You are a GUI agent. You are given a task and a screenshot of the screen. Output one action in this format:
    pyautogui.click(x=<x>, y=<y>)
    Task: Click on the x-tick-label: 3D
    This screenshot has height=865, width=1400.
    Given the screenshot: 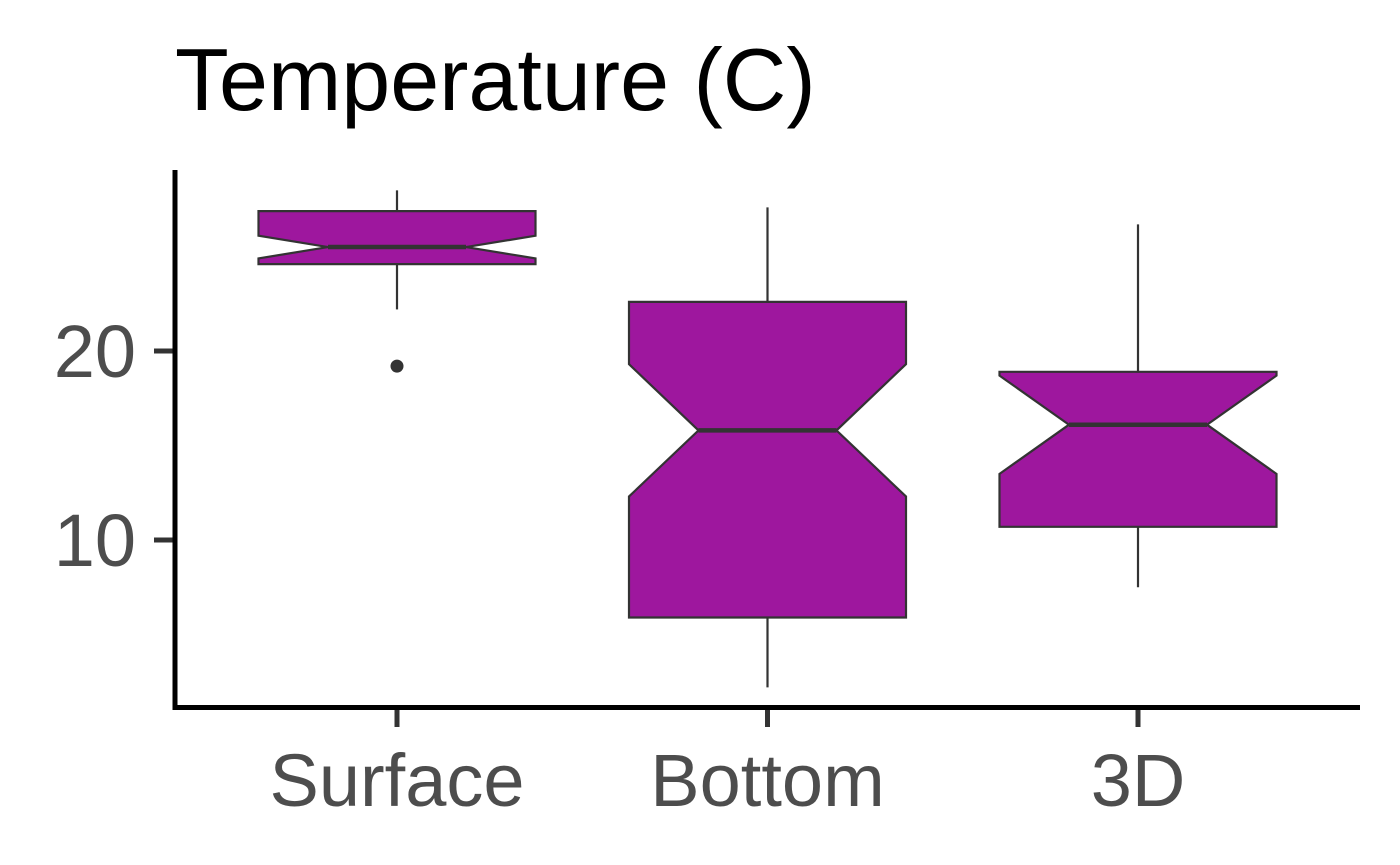 What is the action you would take?
    pyautogui.click(x=1138, y=780)
    